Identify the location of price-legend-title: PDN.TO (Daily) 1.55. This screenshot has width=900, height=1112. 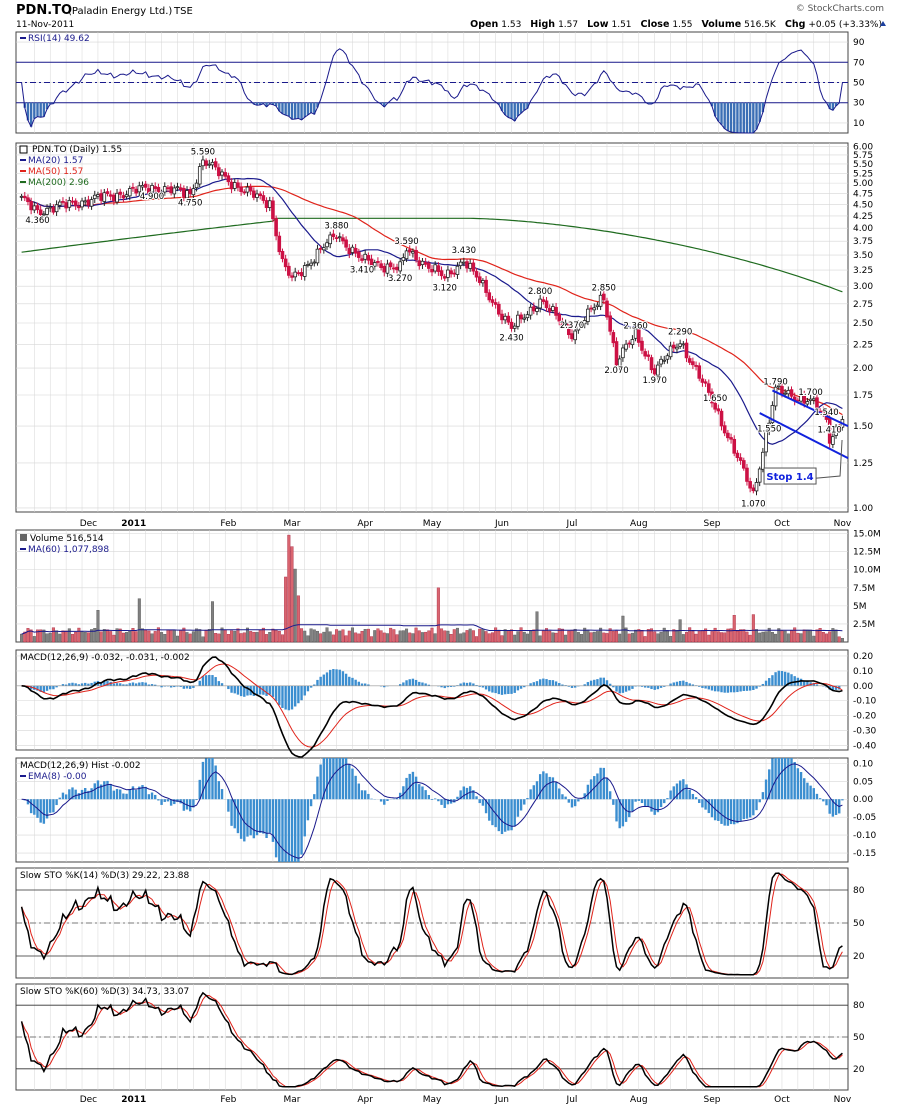
(77, 150).